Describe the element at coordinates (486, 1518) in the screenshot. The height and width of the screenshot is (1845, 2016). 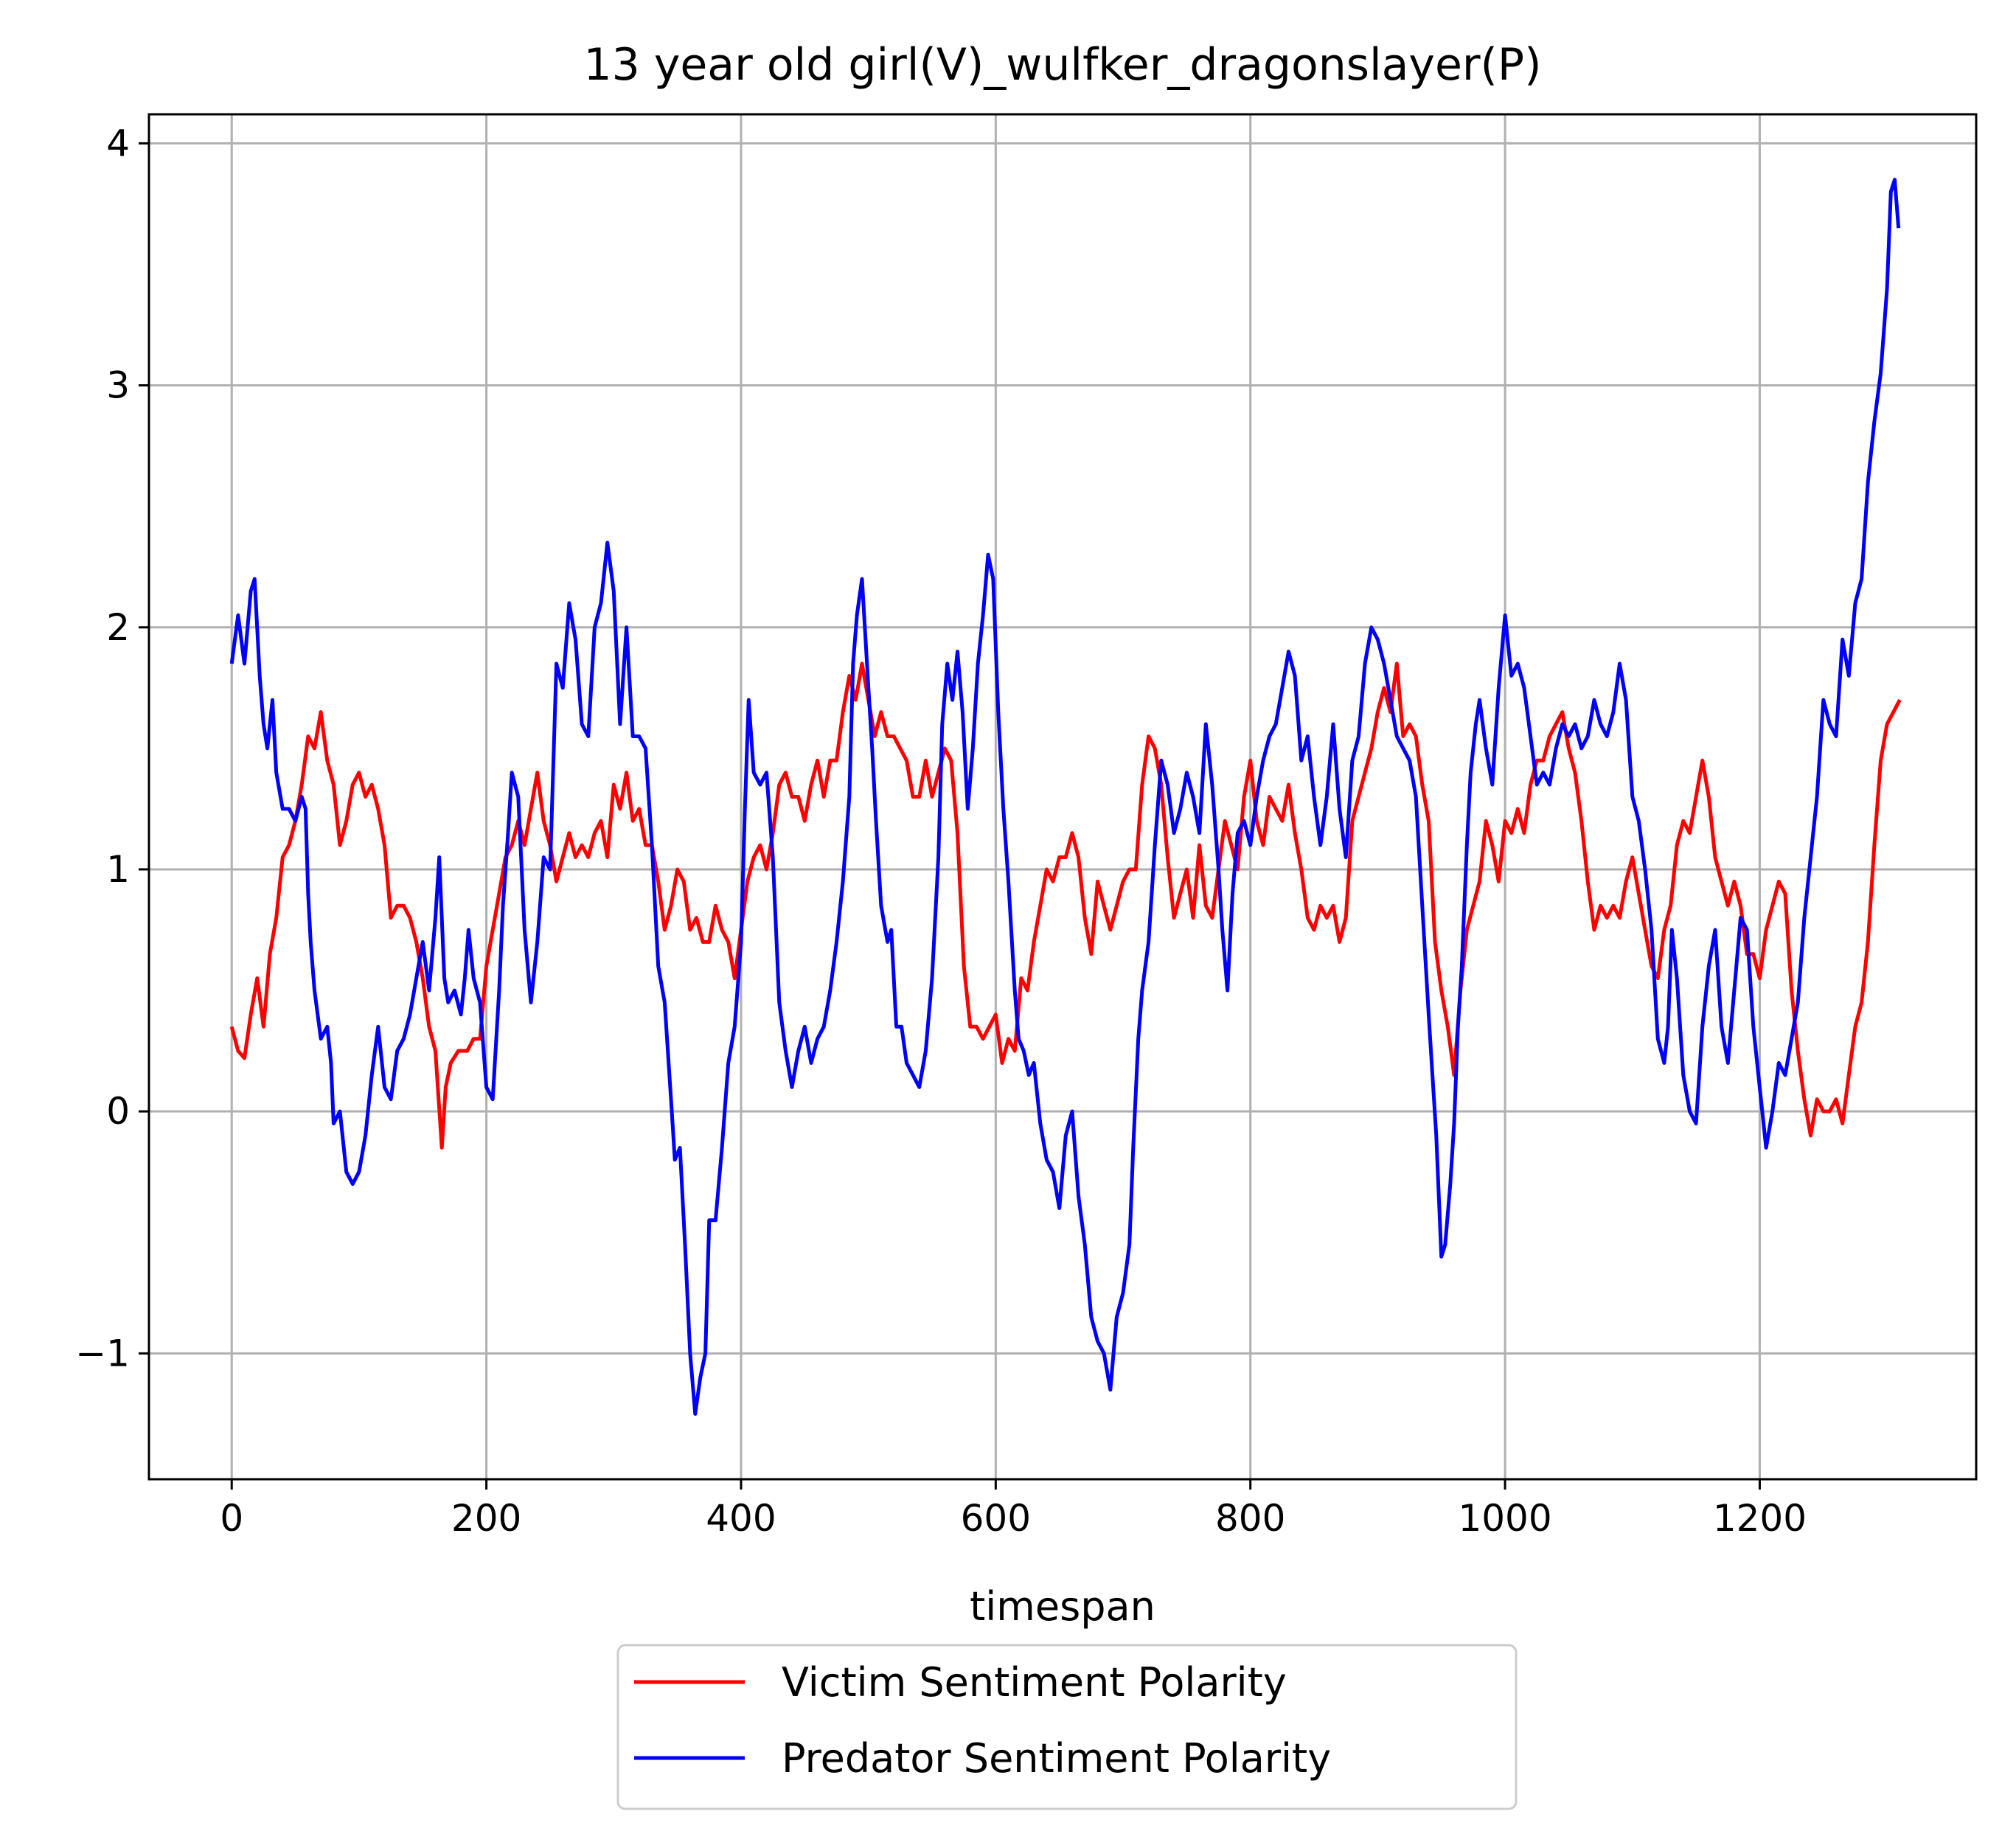
I see `x-tick-label: 200` at that location.